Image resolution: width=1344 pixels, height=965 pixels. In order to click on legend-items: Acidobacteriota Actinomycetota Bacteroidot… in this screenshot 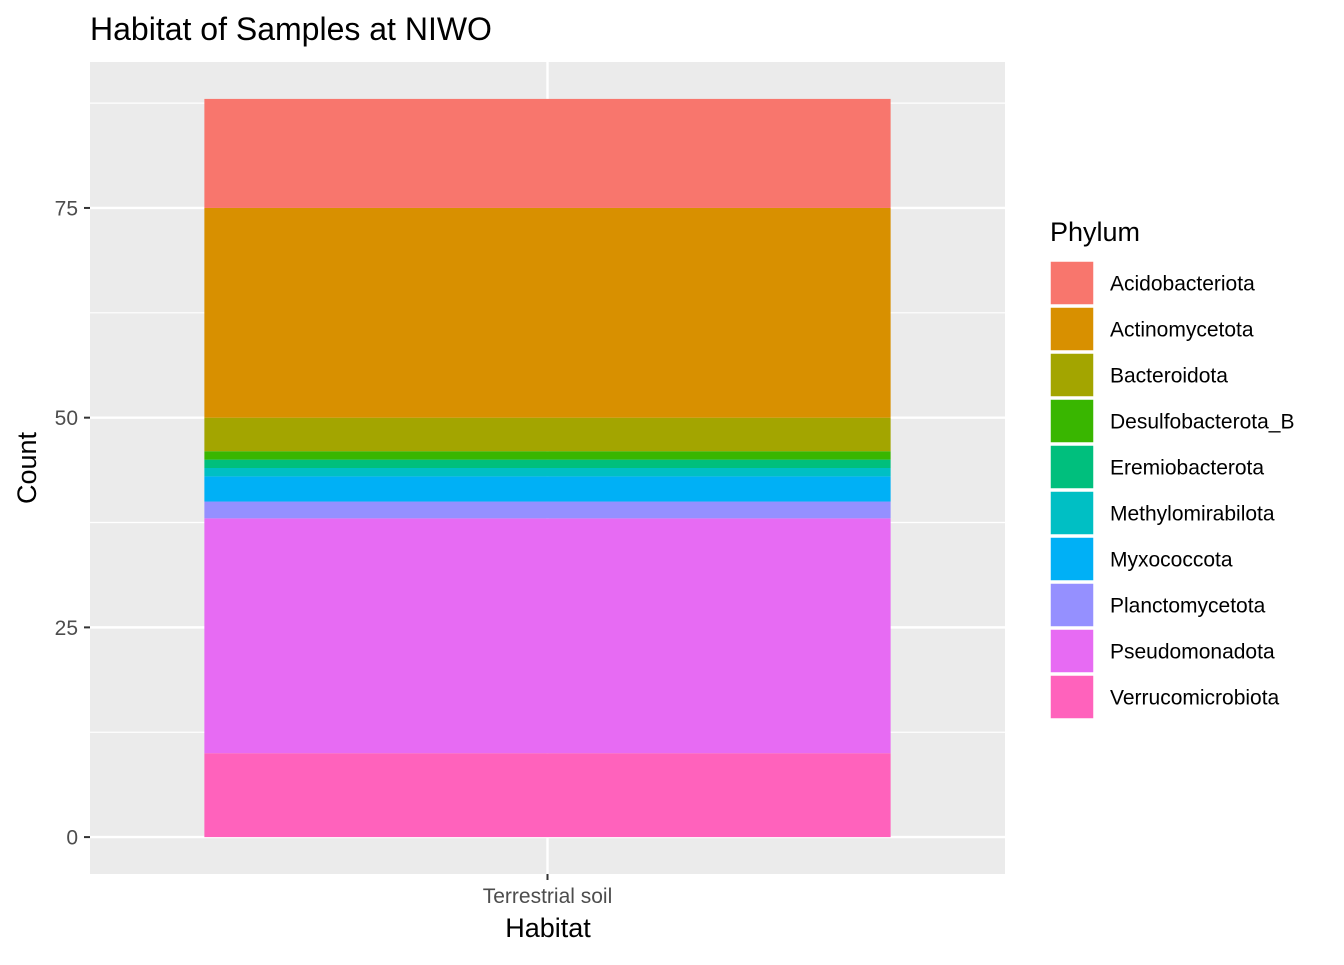, I will do `click(1171, 490)`.